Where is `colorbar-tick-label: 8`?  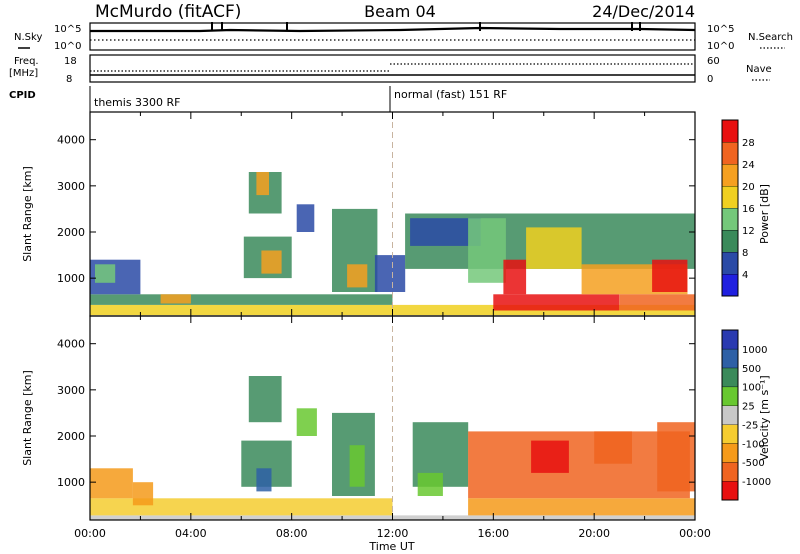
colorbar-tick-label: 8 is located at coordinates (745, 253).